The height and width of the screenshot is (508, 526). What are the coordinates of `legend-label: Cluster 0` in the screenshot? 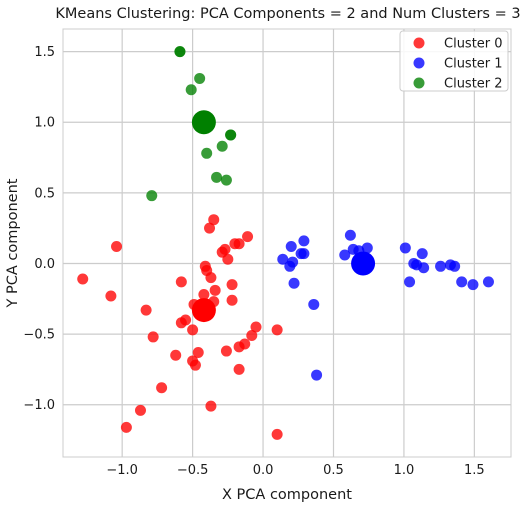 It's located at (473, 44).